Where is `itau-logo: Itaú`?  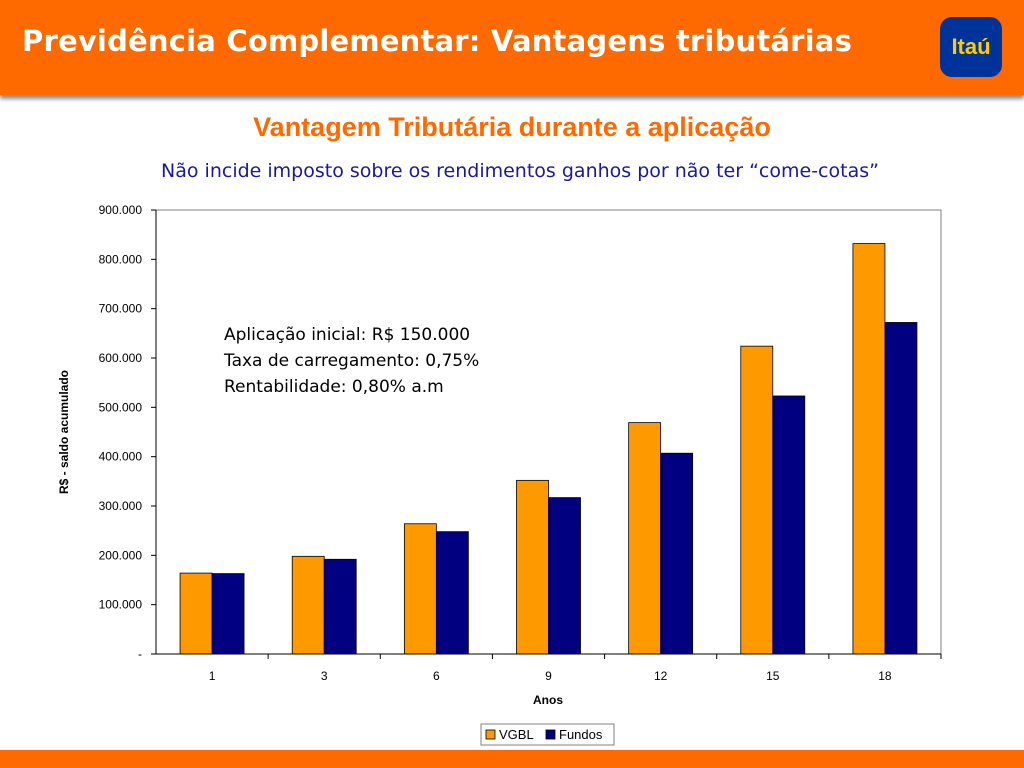
itau-logo: Itaú is located at coordinates (971, 47).